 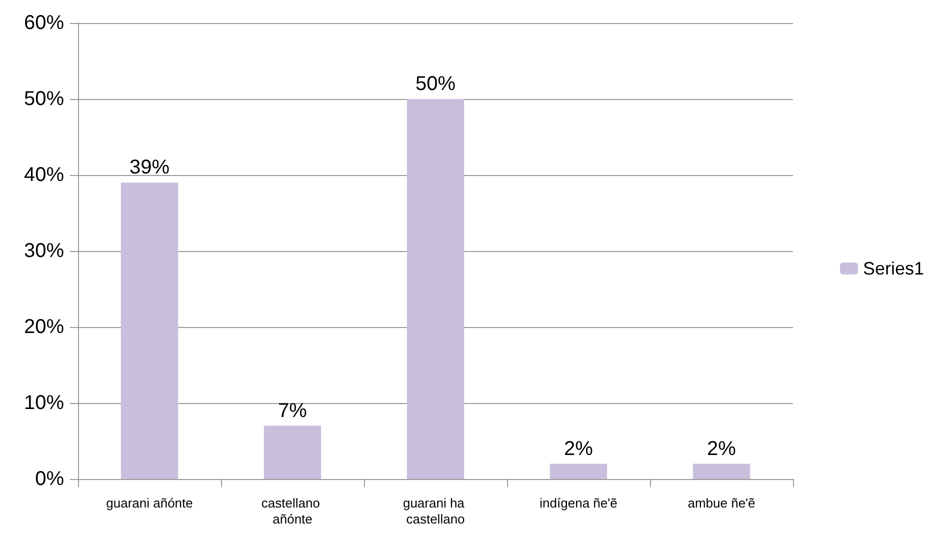 What do you see at coordinates (722, 503) in the screenshot?
I see `x-tick-label: ambue ñe'ẽ` at bounding box center [722, 503].